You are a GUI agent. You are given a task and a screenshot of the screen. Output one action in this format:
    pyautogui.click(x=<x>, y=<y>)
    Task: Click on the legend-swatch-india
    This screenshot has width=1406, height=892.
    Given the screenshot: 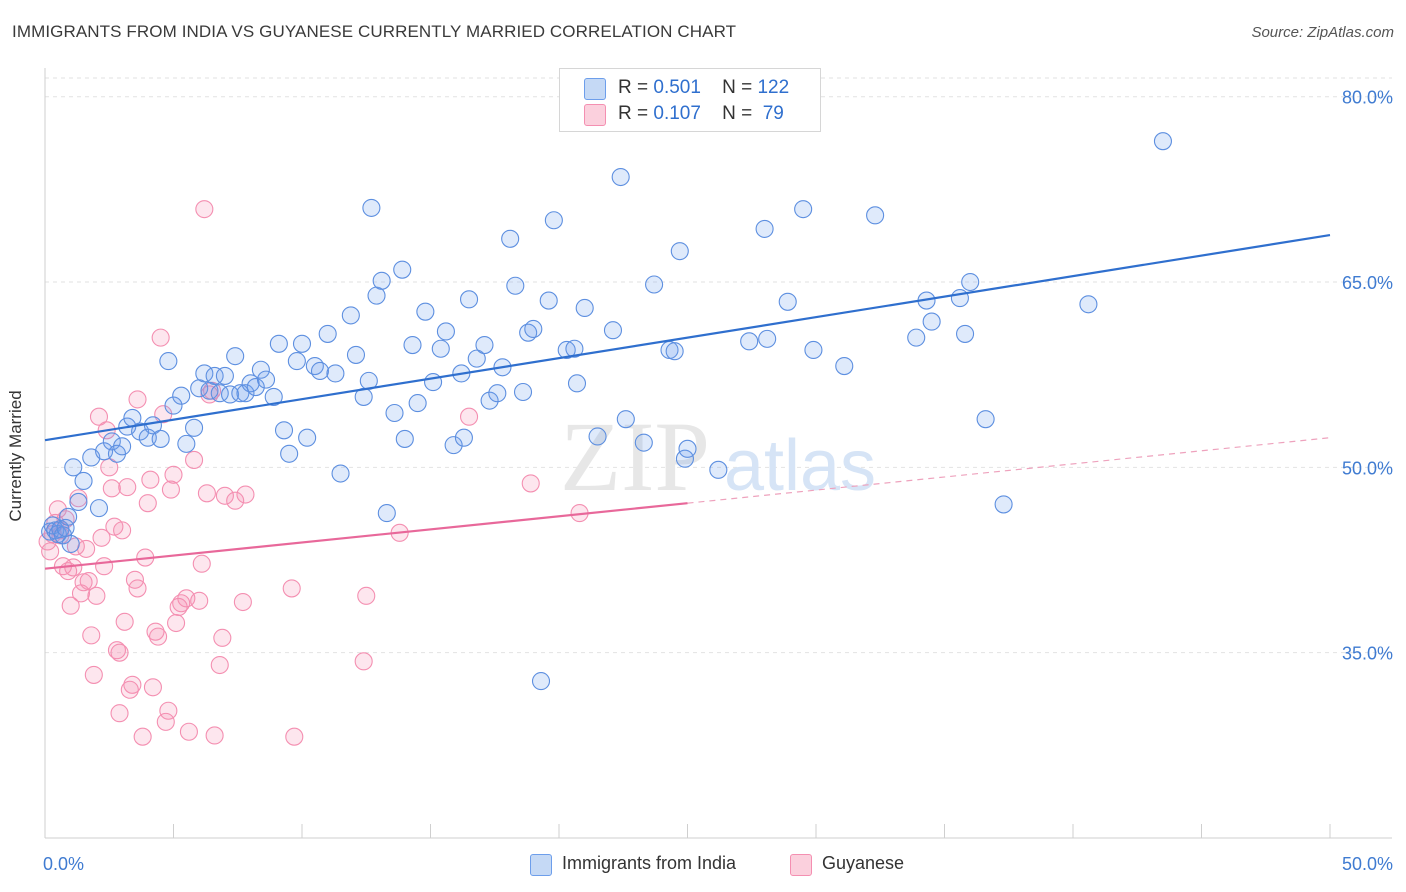 What is the action you would take?
    pyautogui.click(x=595, y=89)
    